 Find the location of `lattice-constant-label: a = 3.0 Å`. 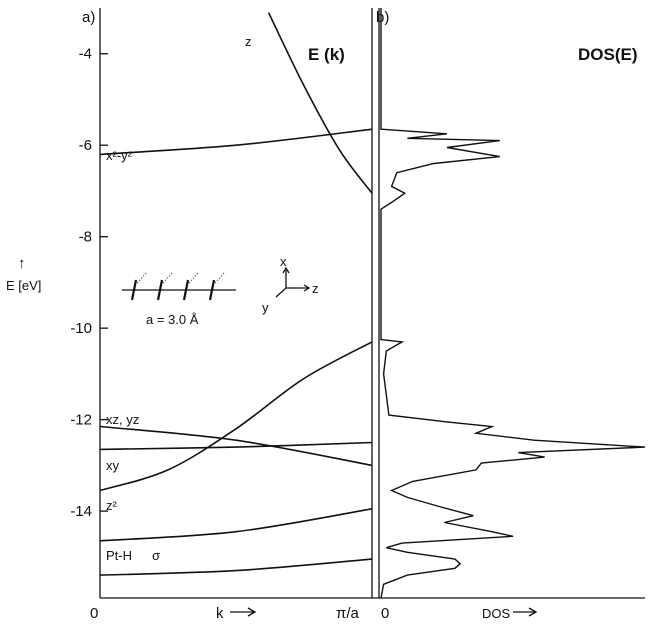

lattice-constant-label: a = 3.0 Å is located at coordinates (172, 319).